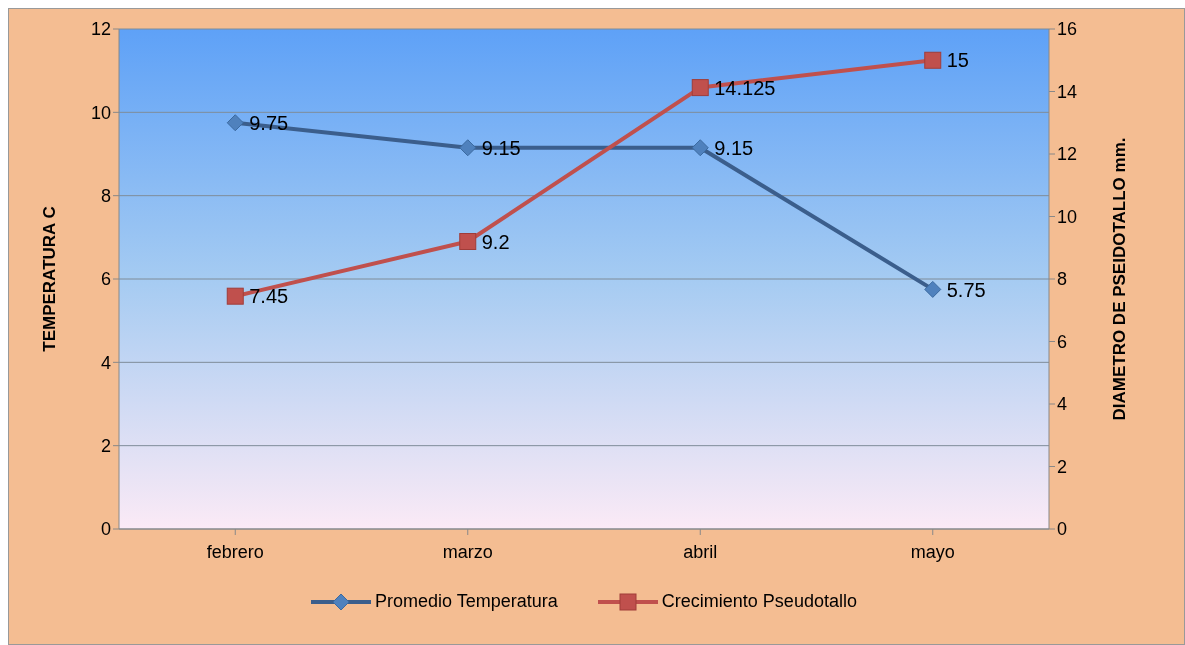  I want to click on x-tick-label: febrero, so click(235, 551).